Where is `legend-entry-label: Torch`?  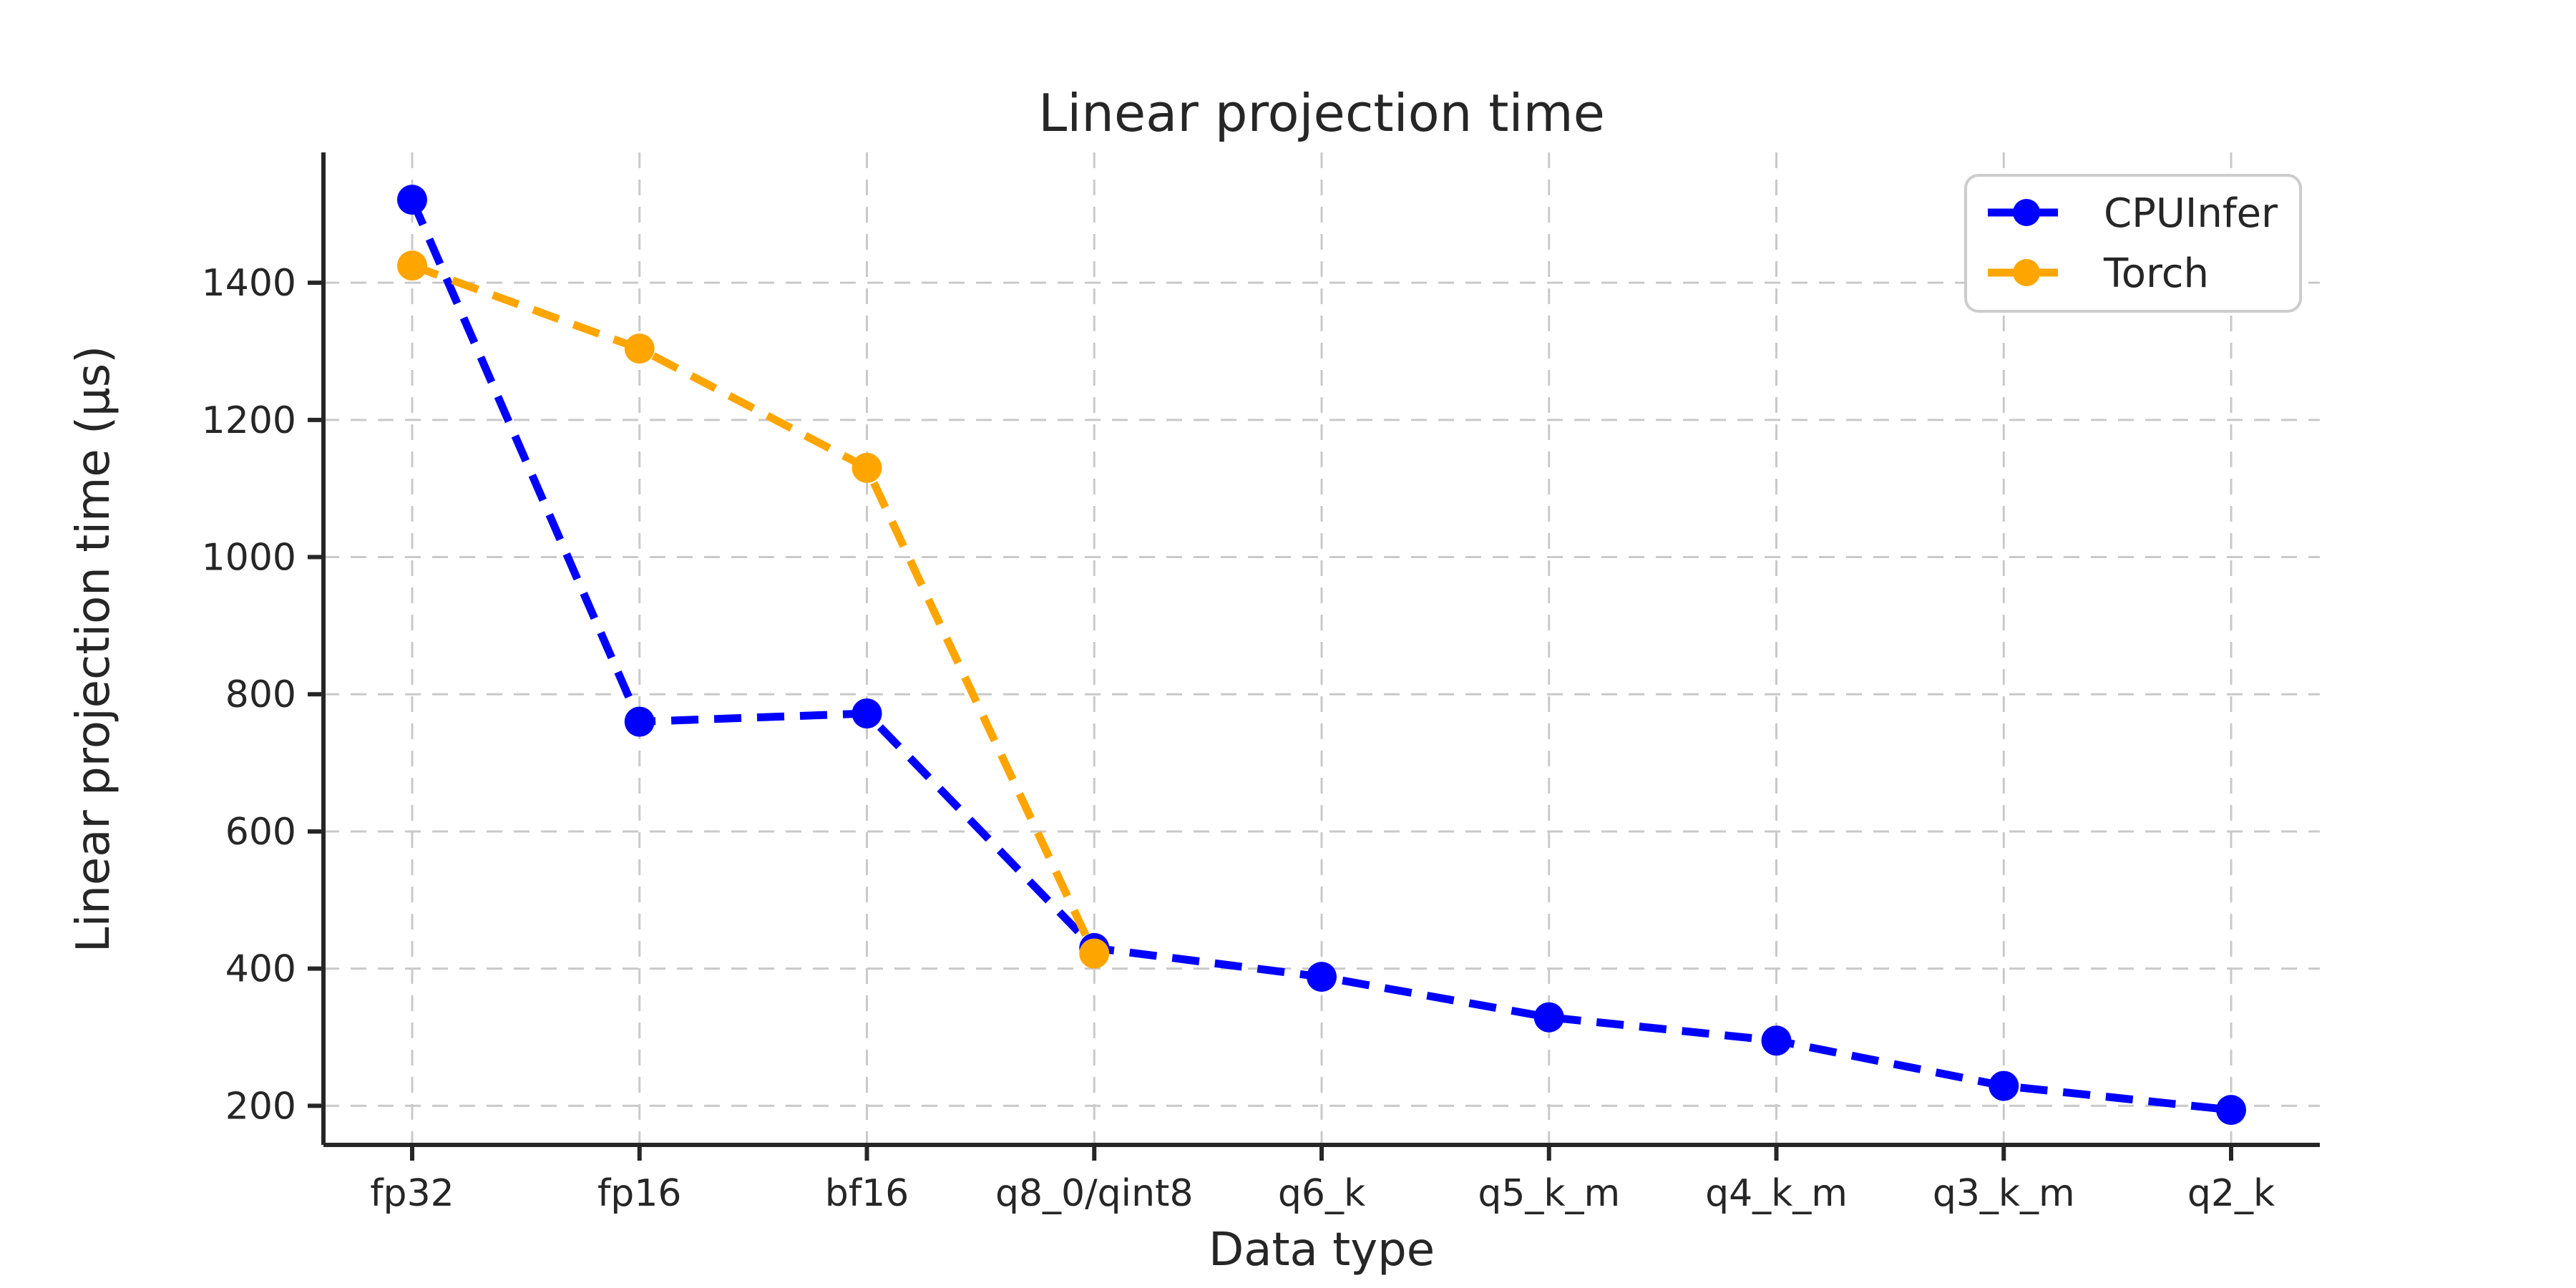
legend-entry-label: Torch is located at coordinates (2156, 273).